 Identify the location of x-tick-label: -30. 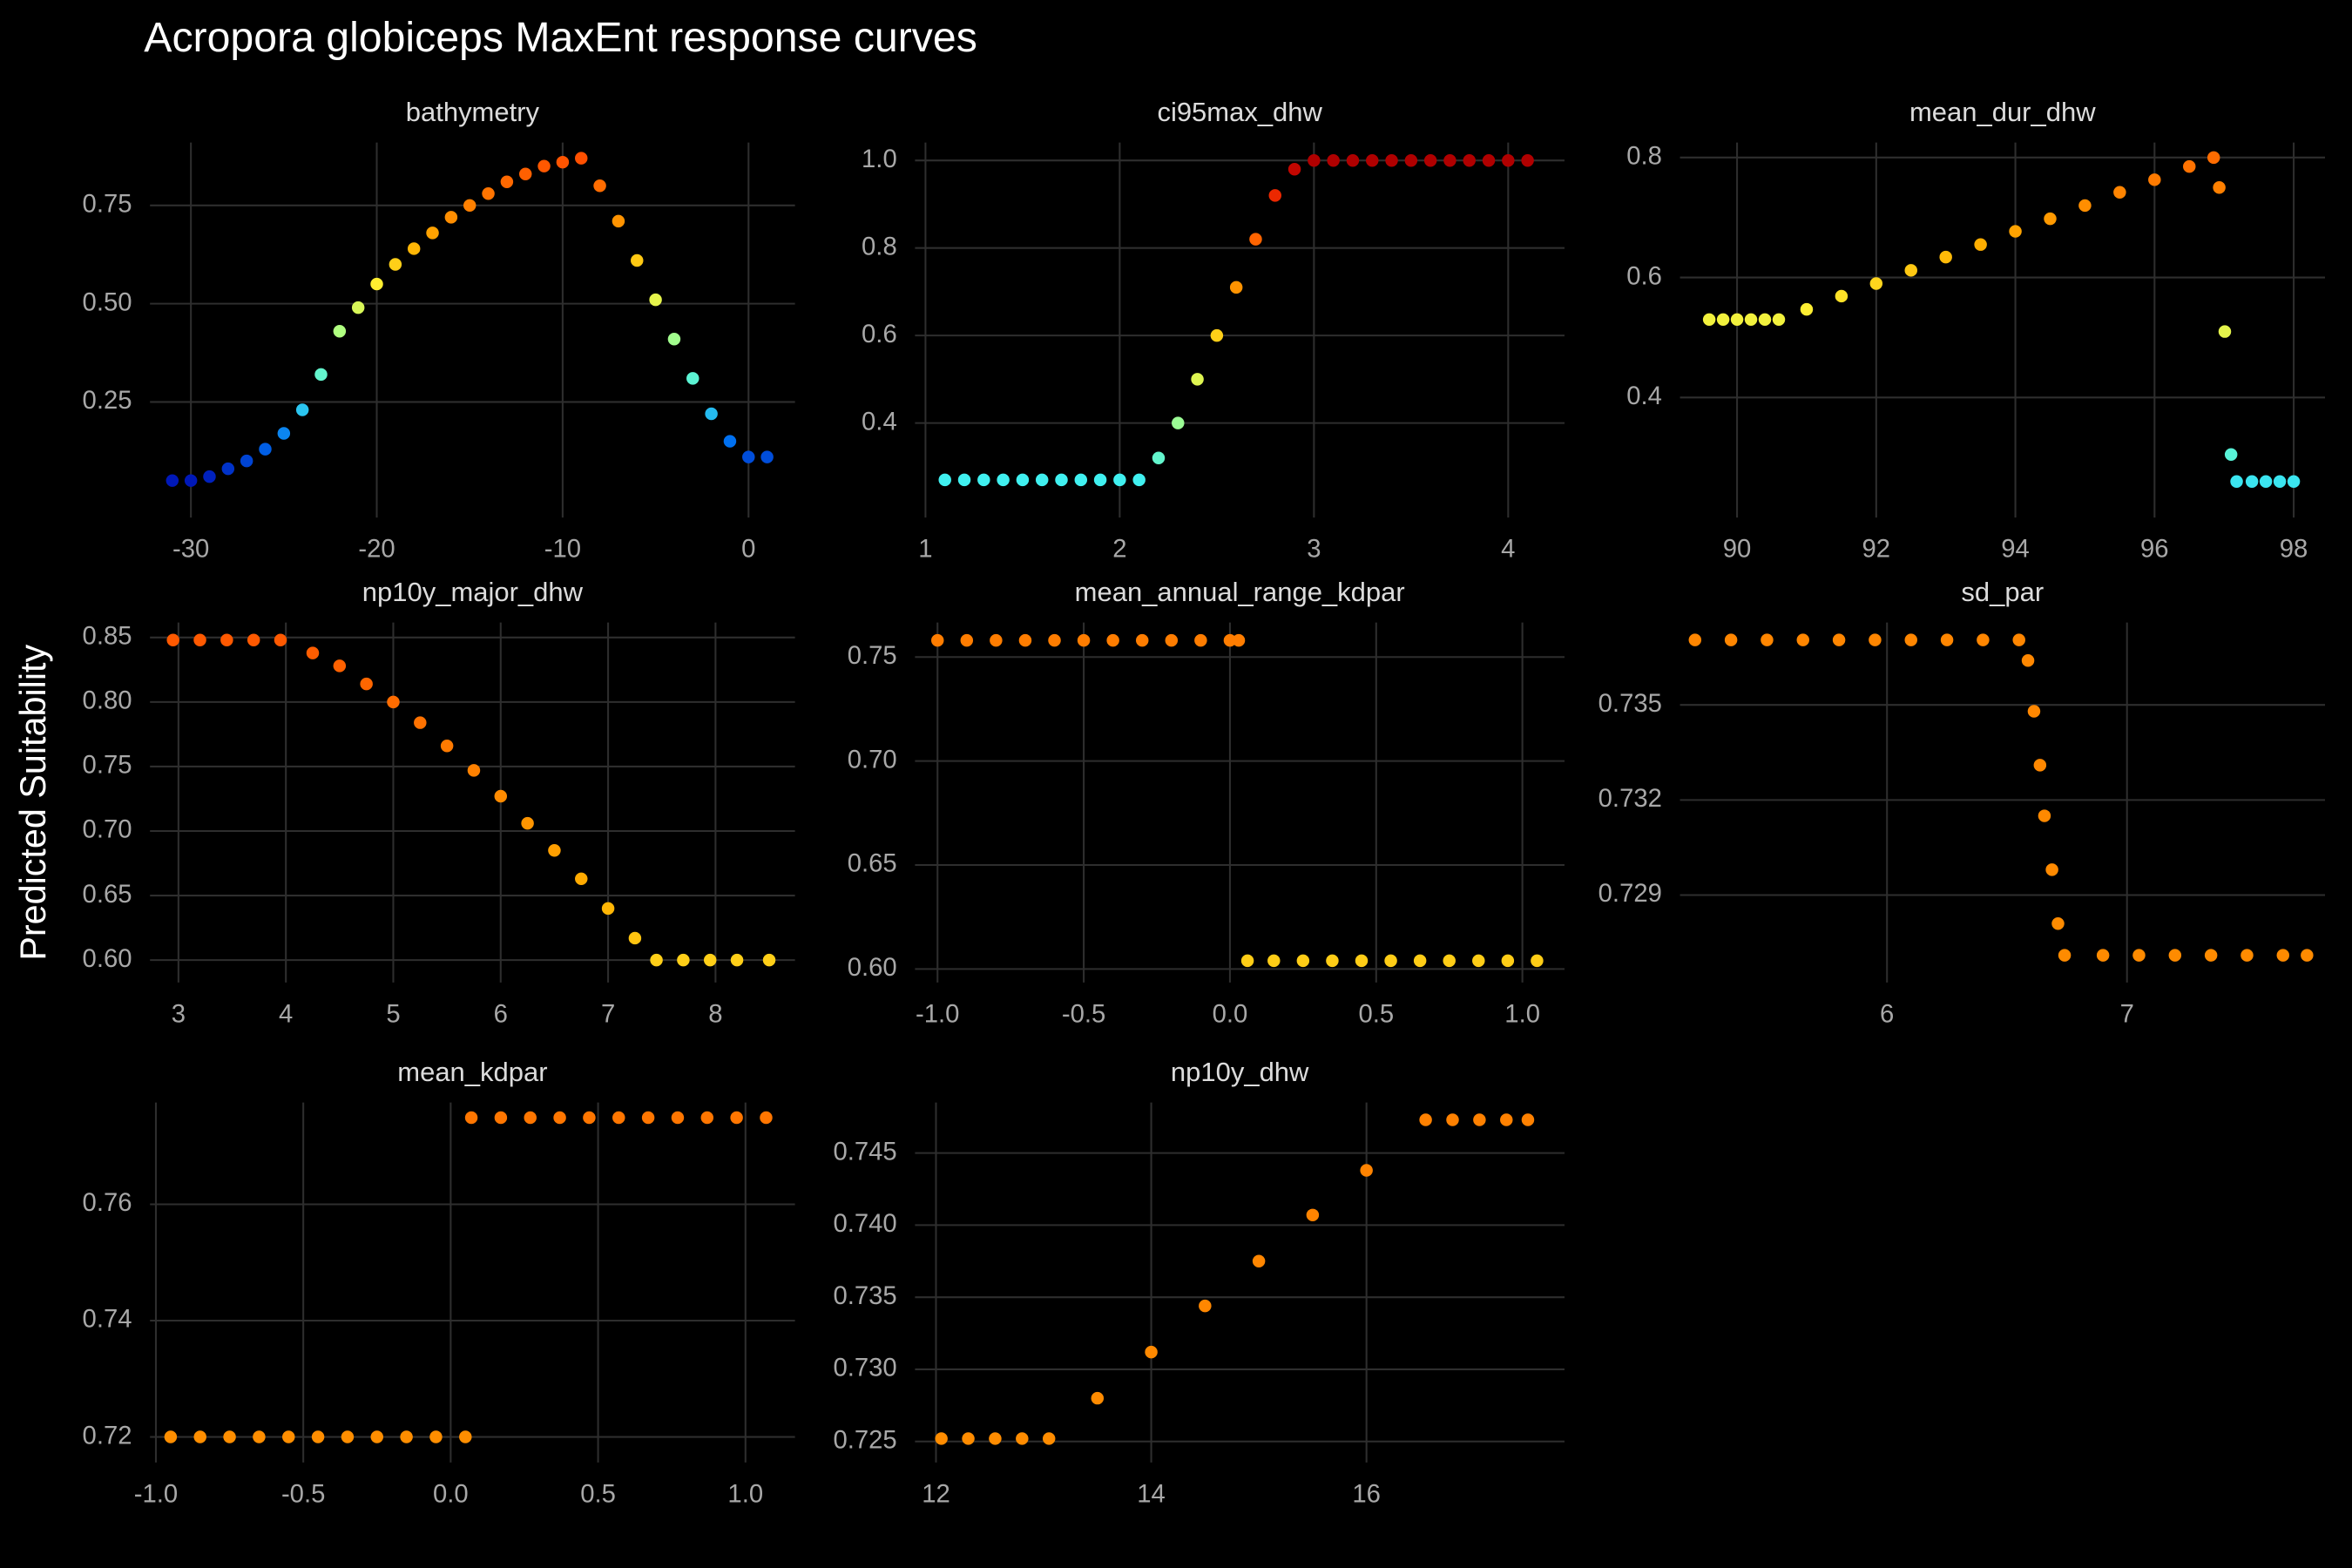
(190, 550).